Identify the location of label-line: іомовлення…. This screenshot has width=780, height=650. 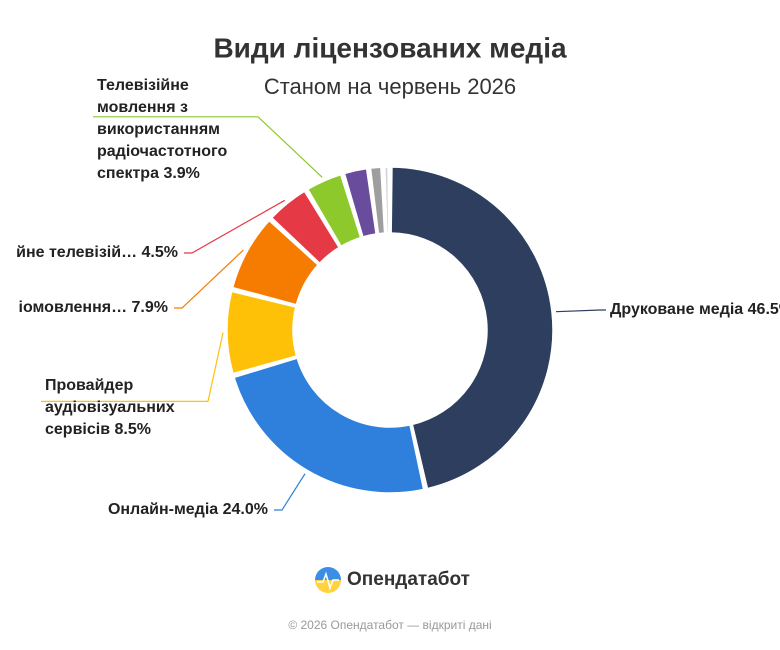
(73, 307).